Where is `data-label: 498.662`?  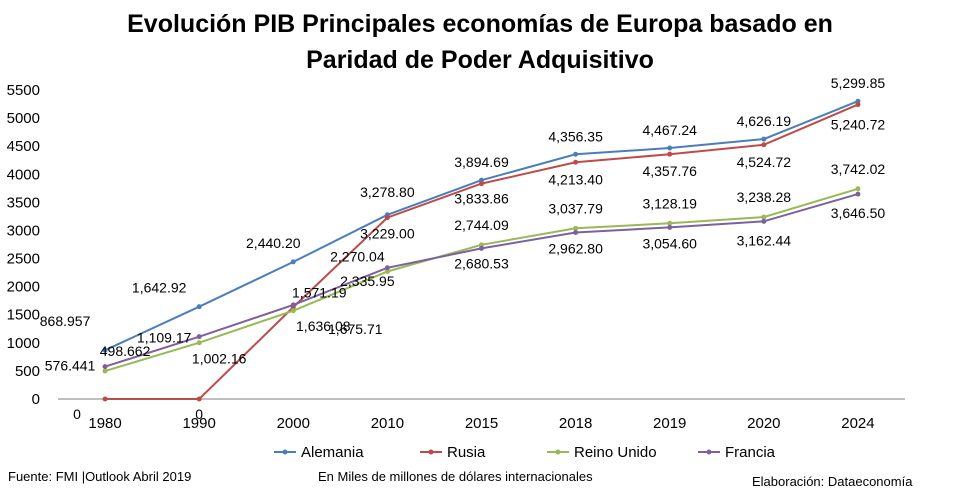
data-label: 498.662 is located at coordinates (125, 351).